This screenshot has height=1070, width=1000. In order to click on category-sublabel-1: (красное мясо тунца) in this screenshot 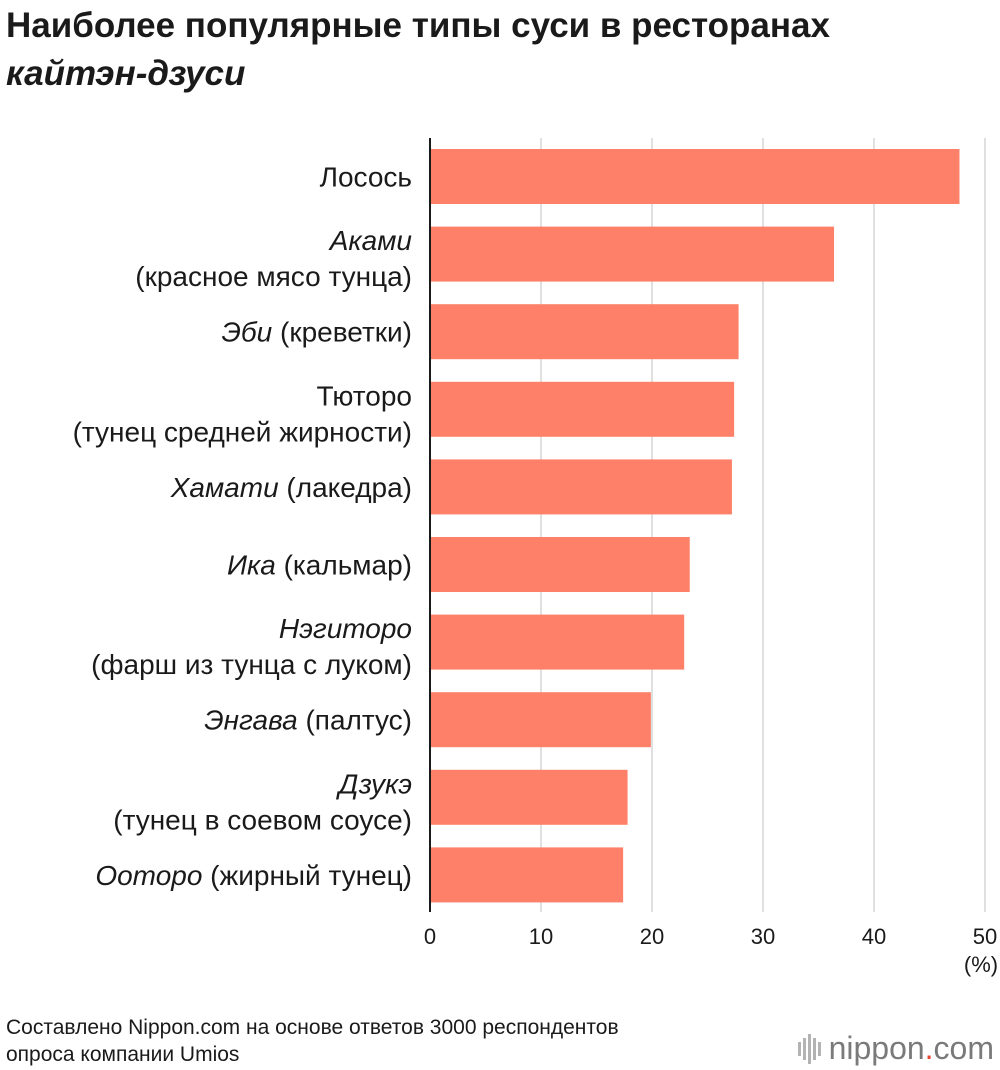, I will do `click(273, 276)`.